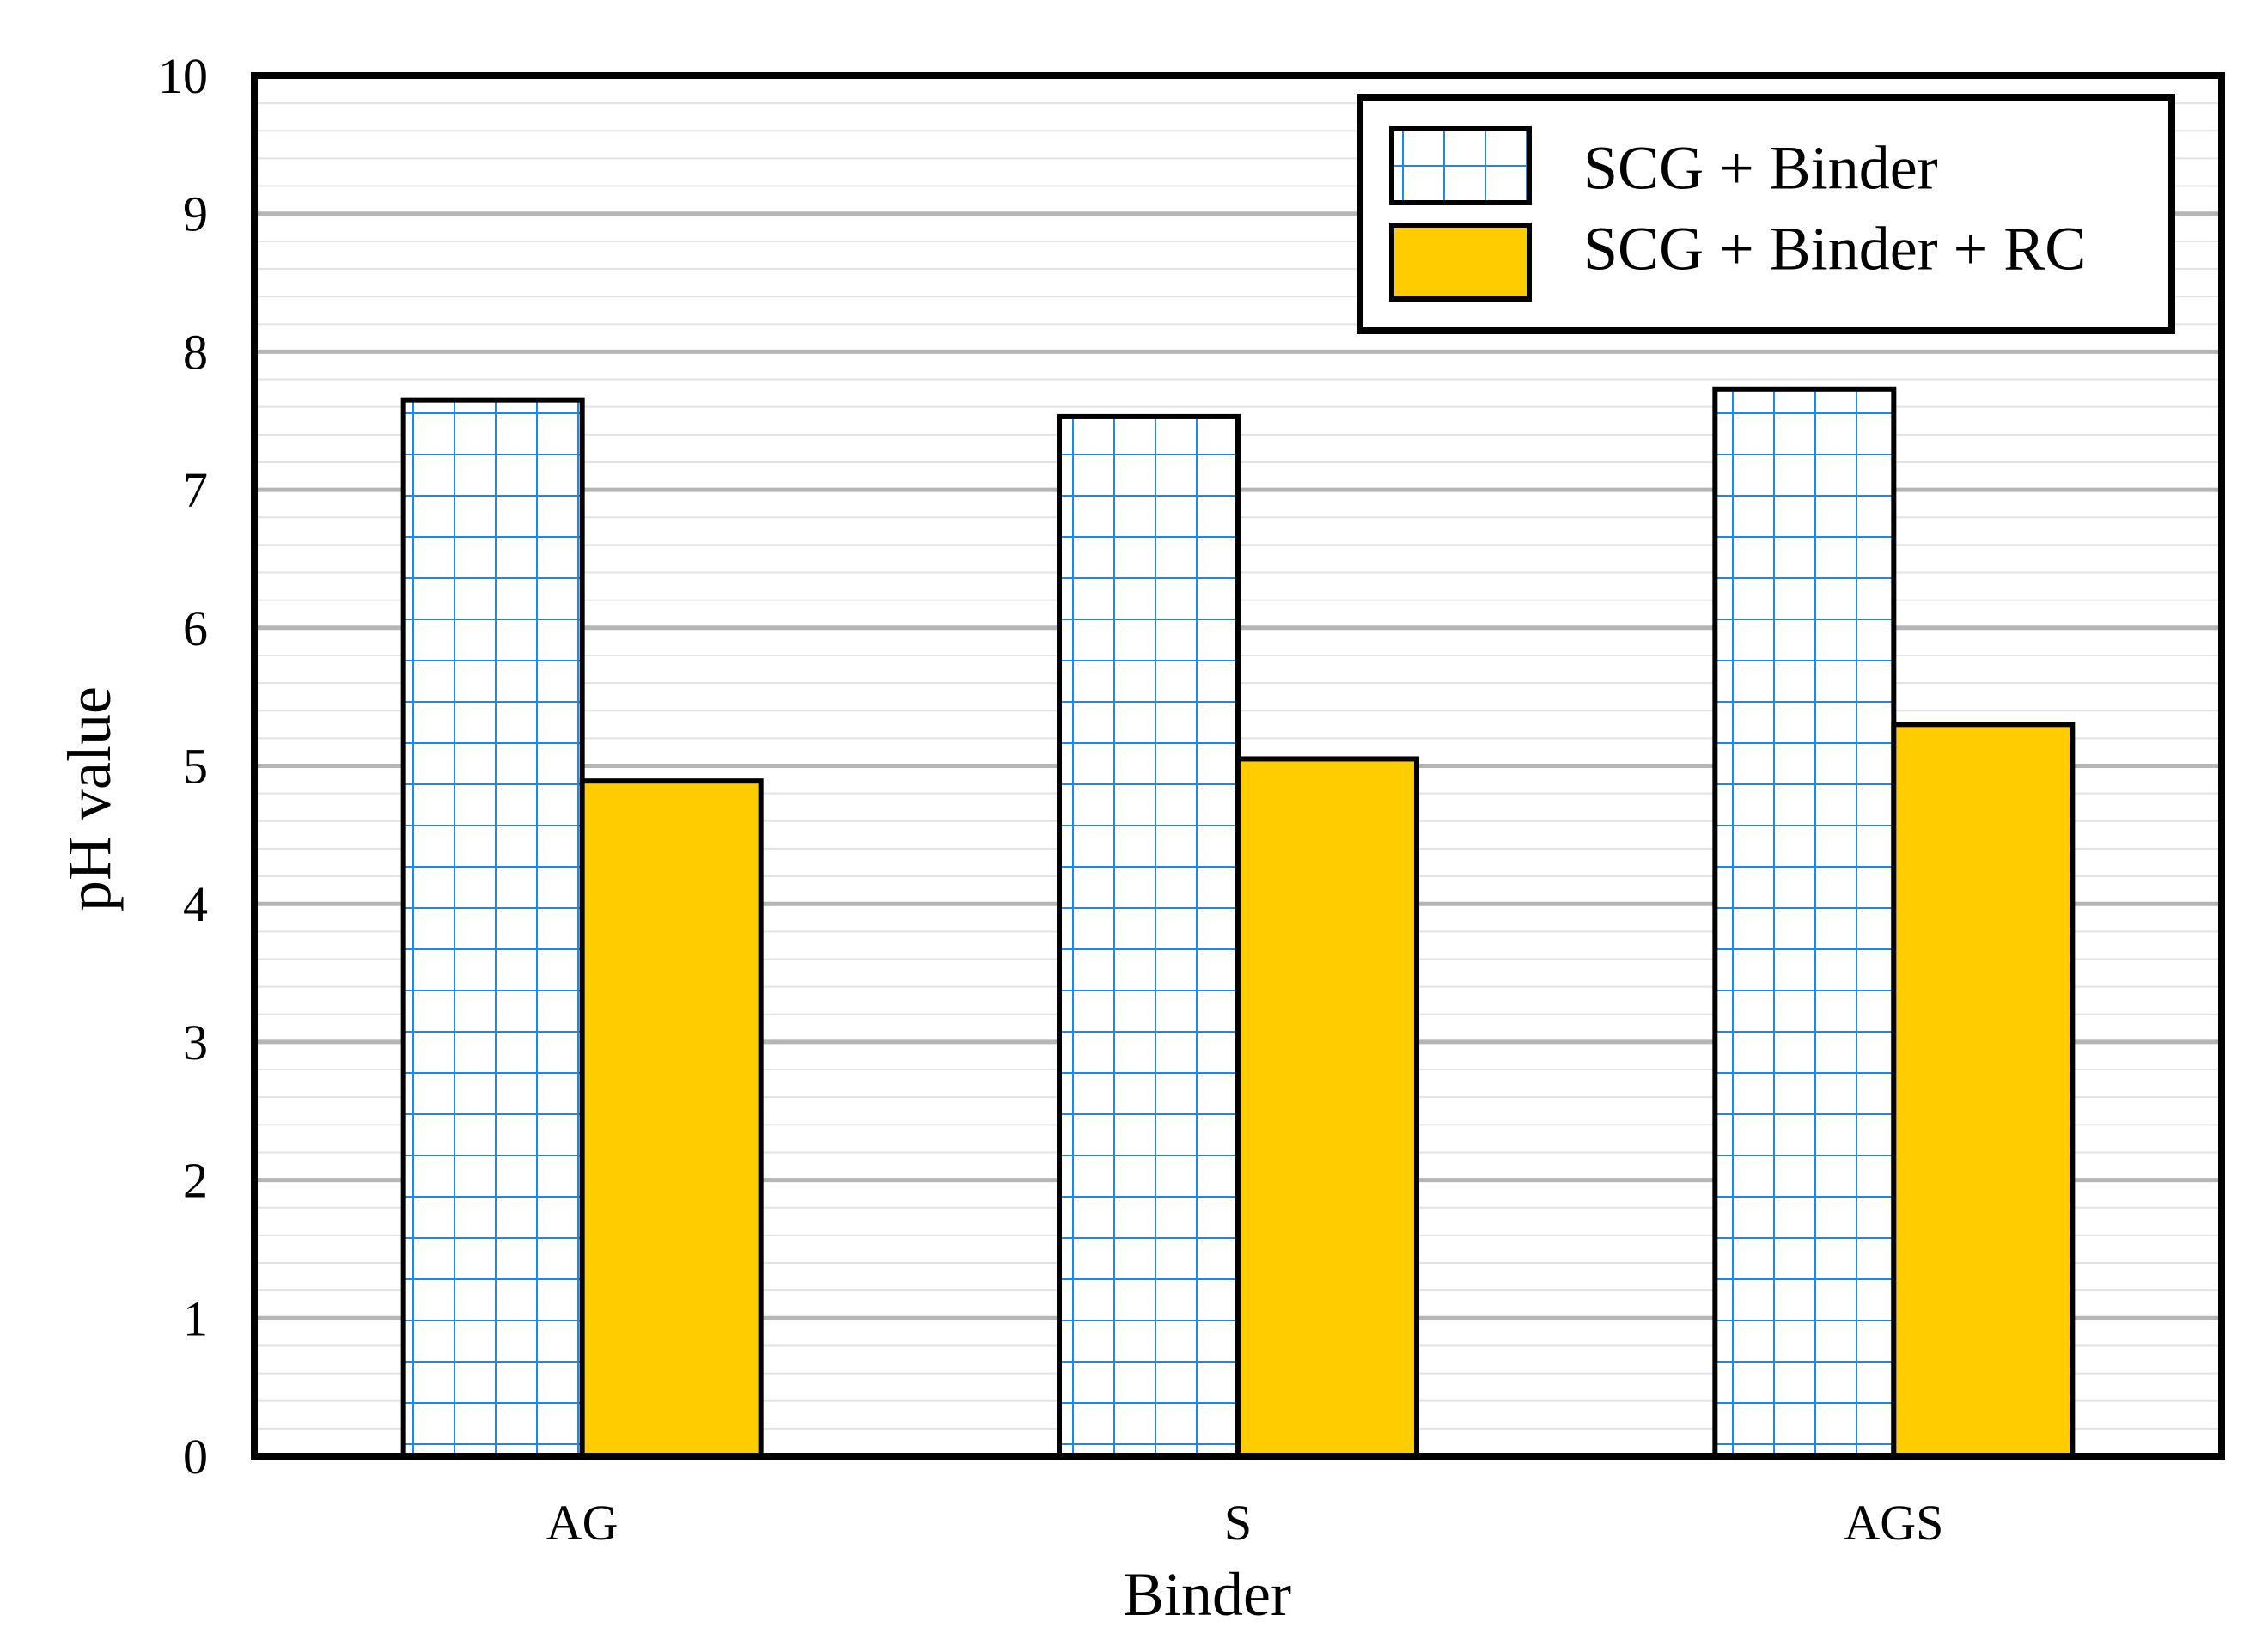 Image resolution: width=2268 pixels, height=1646 pixels. Describe the element at coordinates (195, 1318) in the screenshot. I see `y-tick-label: 1` at that location.